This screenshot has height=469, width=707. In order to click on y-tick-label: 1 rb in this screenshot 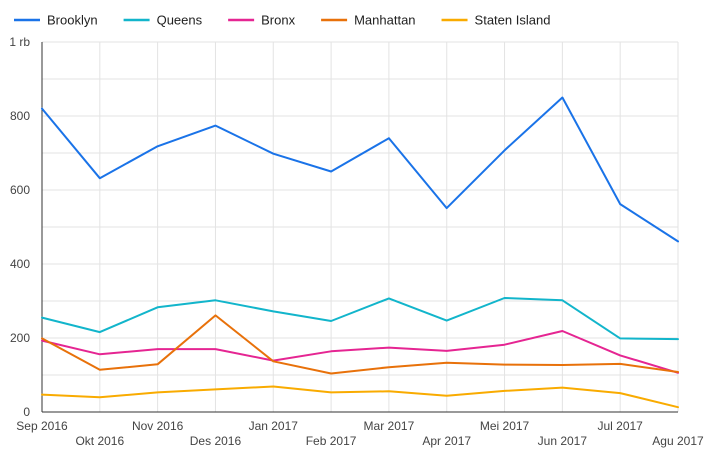, I will do `click(19, 42)`.